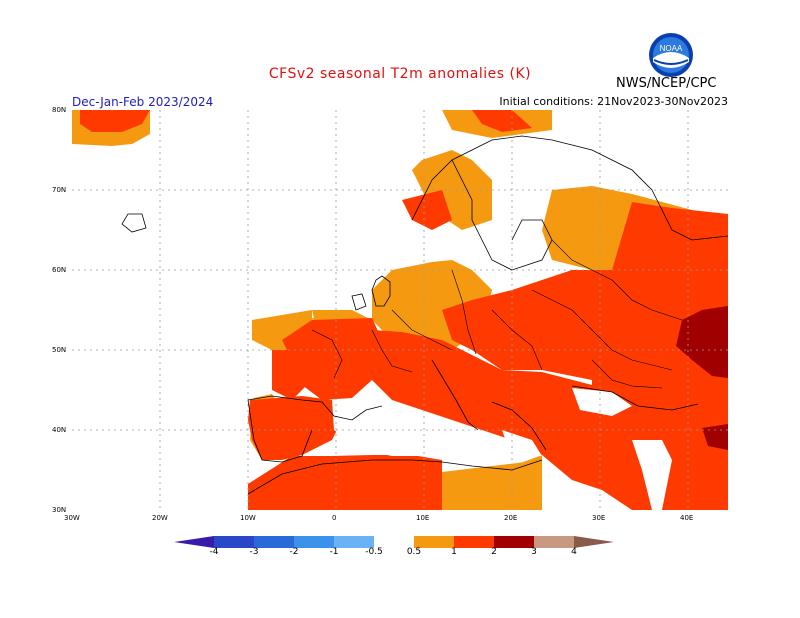 The width and height of the screenshot is (800, 618). Describe the element at coordinates (72, 518) in the screenshot. I see `lon-label-30w: 30W` at that location.